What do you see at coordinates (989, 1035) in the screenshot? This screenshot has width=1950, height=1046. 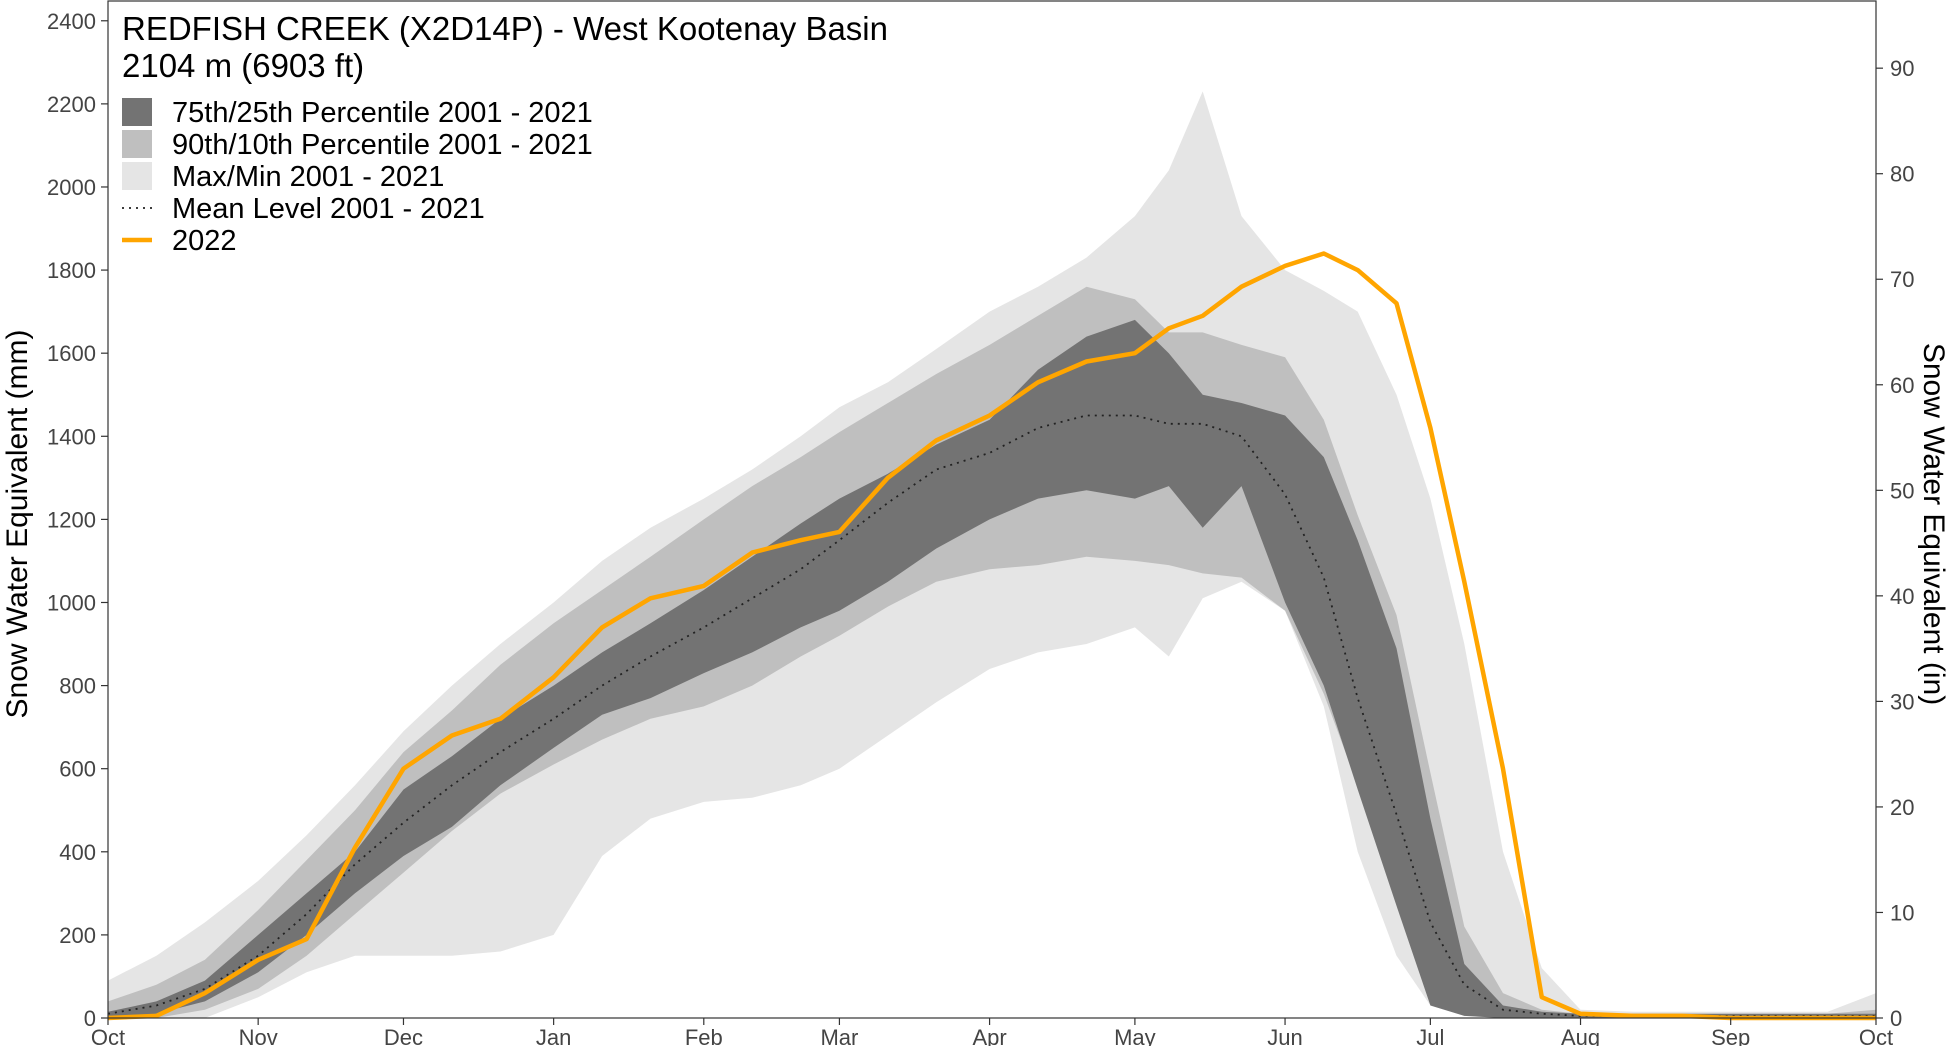 I see `x-tick-label: Apr` at bounding box center [989, 1035].